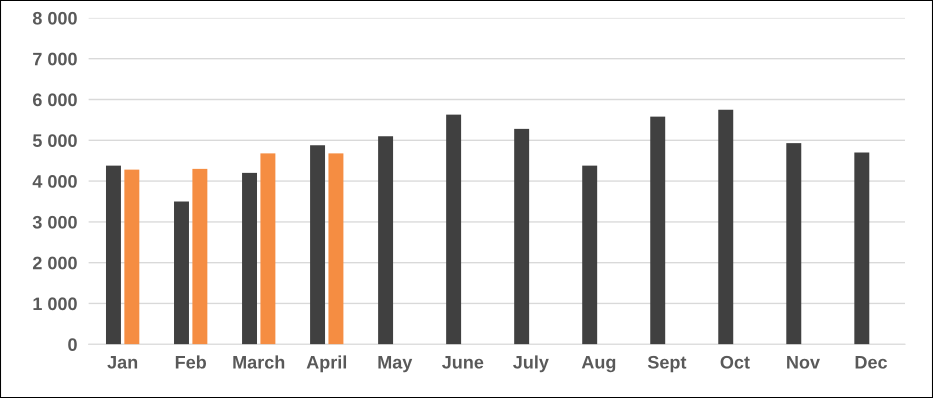 The height and width of the screenshot is (398, 933). I want to click on y-tick-label: 6 000, so click(55, 99).